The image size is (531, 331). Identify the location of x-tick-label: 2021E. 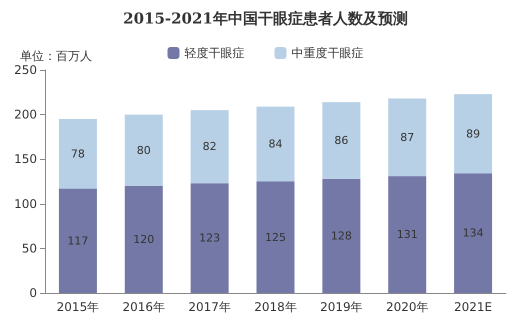
(473, 307).